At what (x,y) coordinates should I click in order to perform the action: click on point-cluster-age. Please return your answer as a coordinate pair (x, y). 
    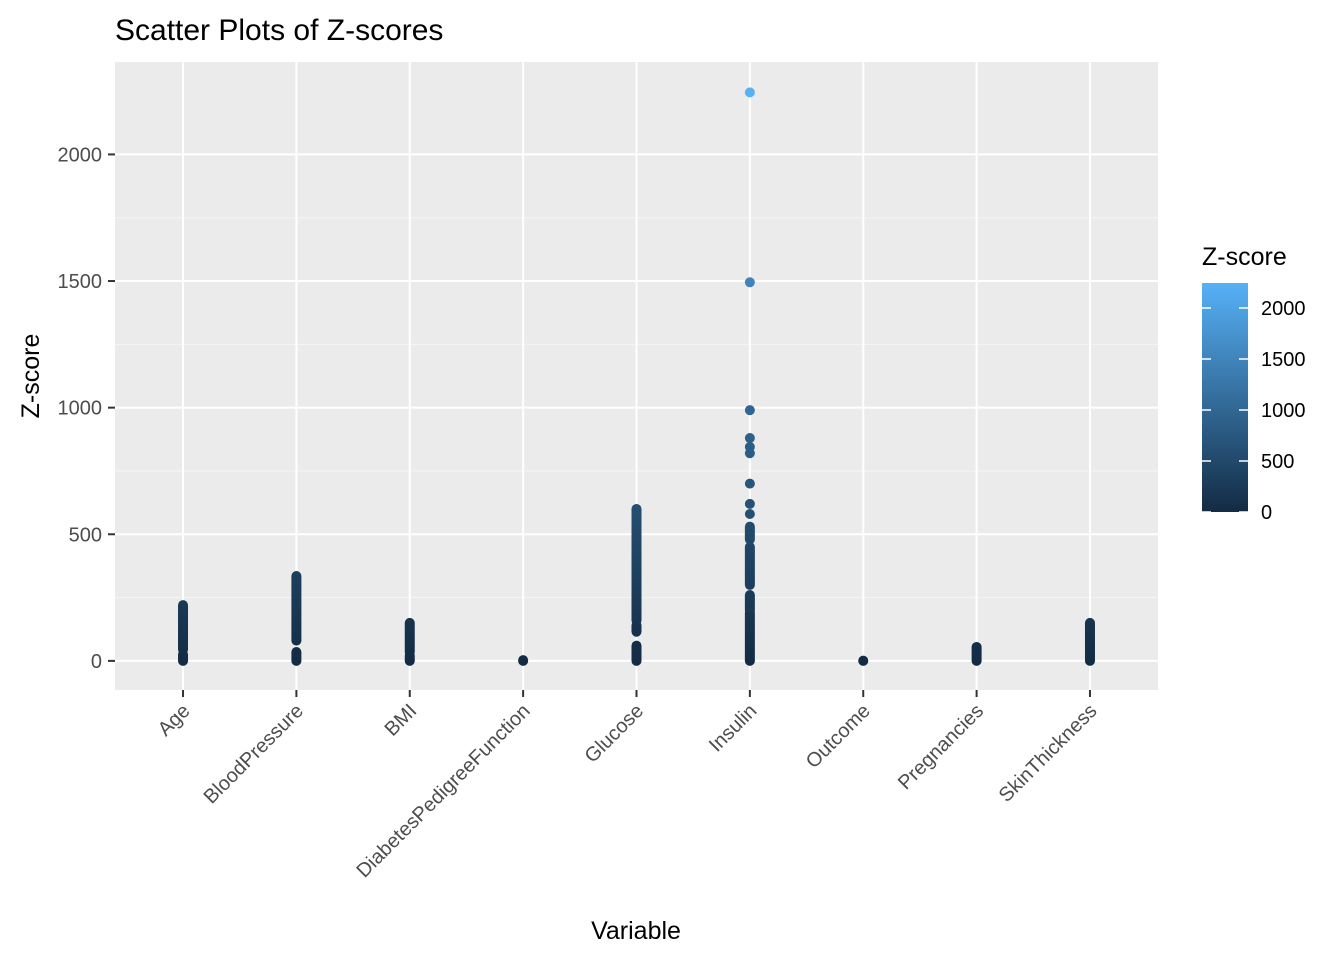
    Looking at the image, I should click on (183, 627).